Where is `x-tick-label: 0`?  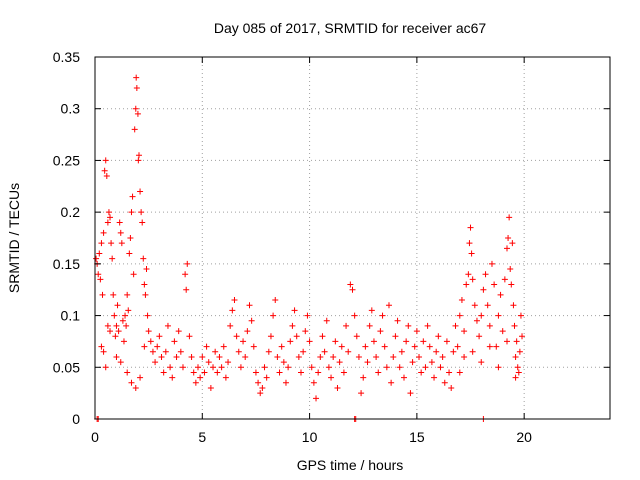 x-tick-label: 0 is located at coordinates (95, 437).